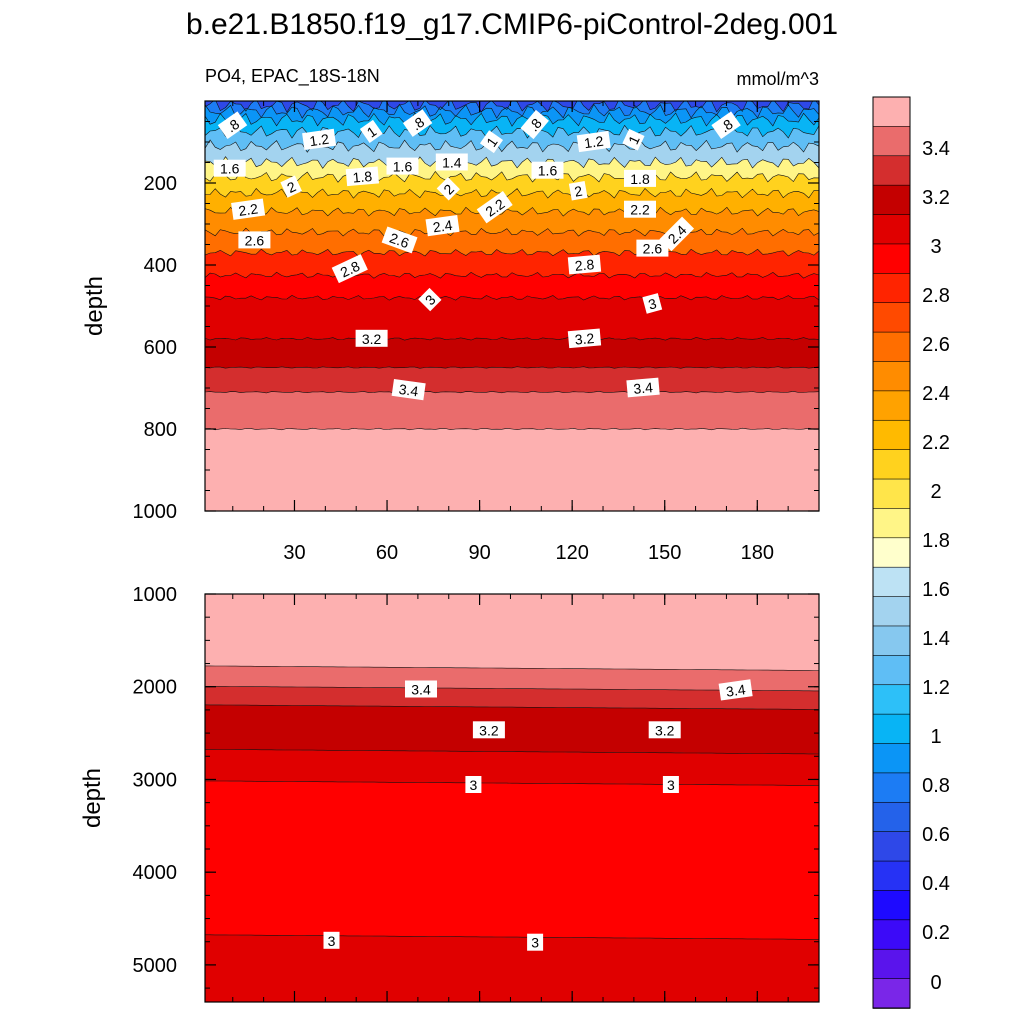 The height and width of the screenshot is (1024, 1024). Describe the element at coordinates (936, 541) in the screenshot. I see `colorbar-label-8: 1.8` at that location.